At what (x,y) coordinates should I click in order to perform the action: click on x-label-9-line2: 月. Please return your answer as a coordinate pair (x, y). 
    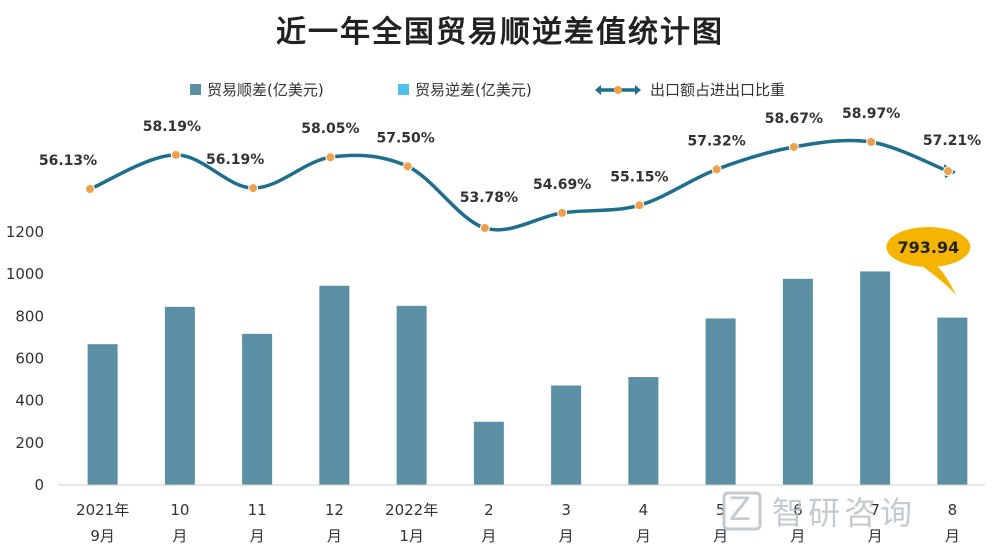
    Looking at the image, I should click on (720, 536).